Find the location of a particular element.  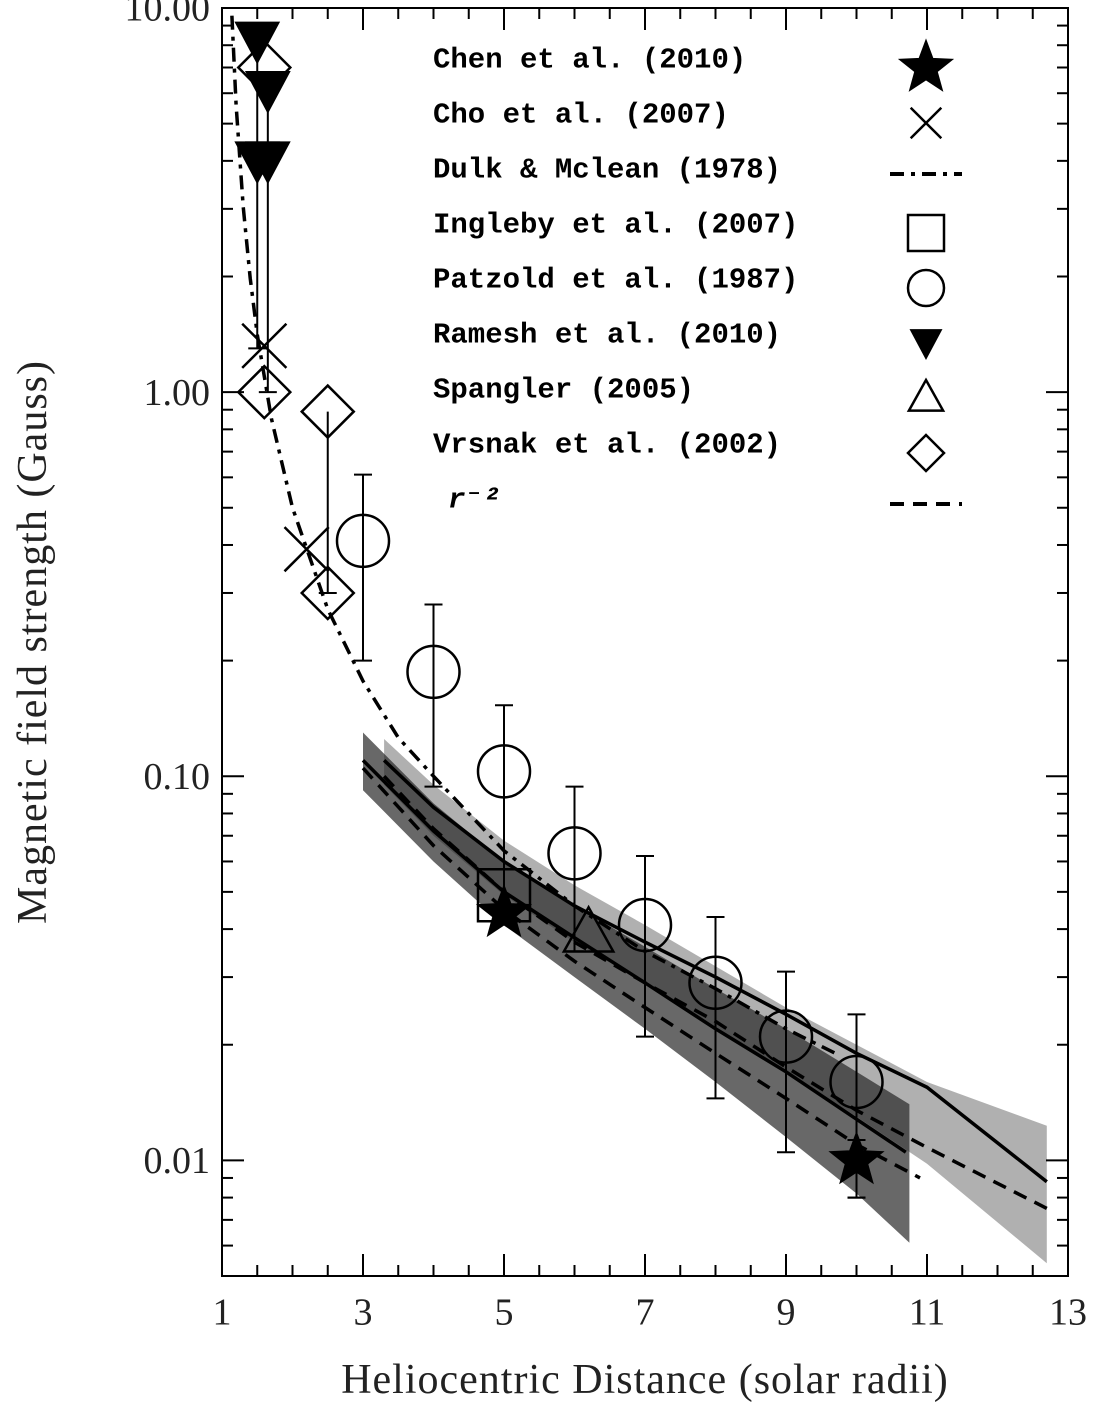

legend-label: Chen et al. (2010) is located at coordinates (589, 60).